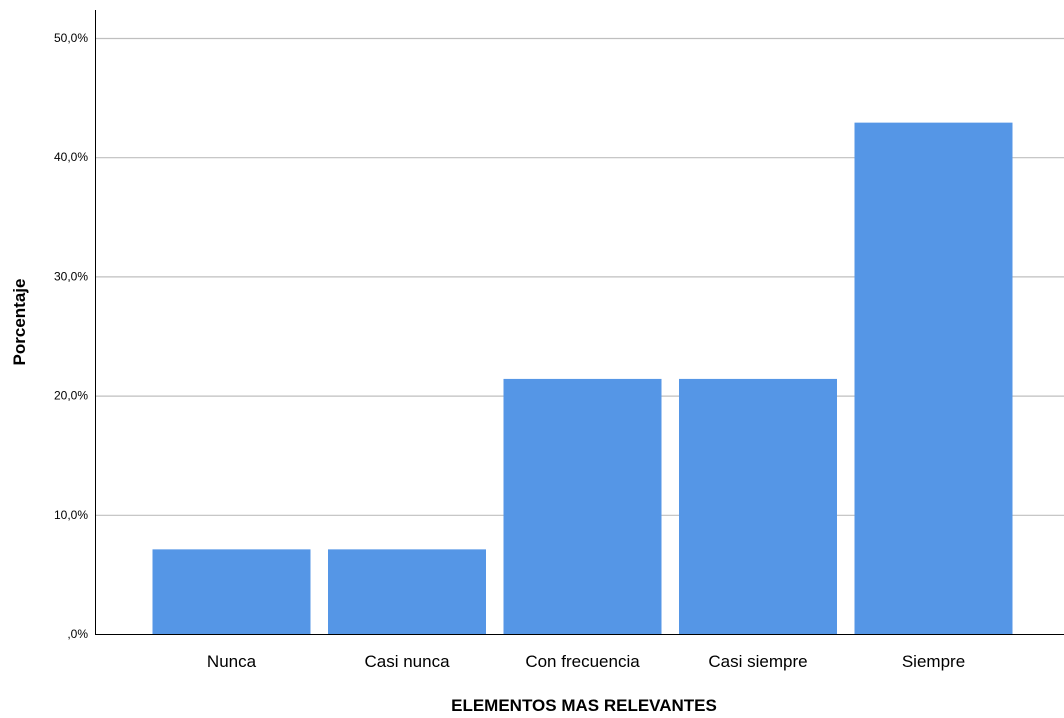 The height and width of the screenshot is (718, 1064). What do you see at coordinates (71, 515) in the screenshot?
I see `y-tick-label: 10,0%` at bounding box center [71, 515].